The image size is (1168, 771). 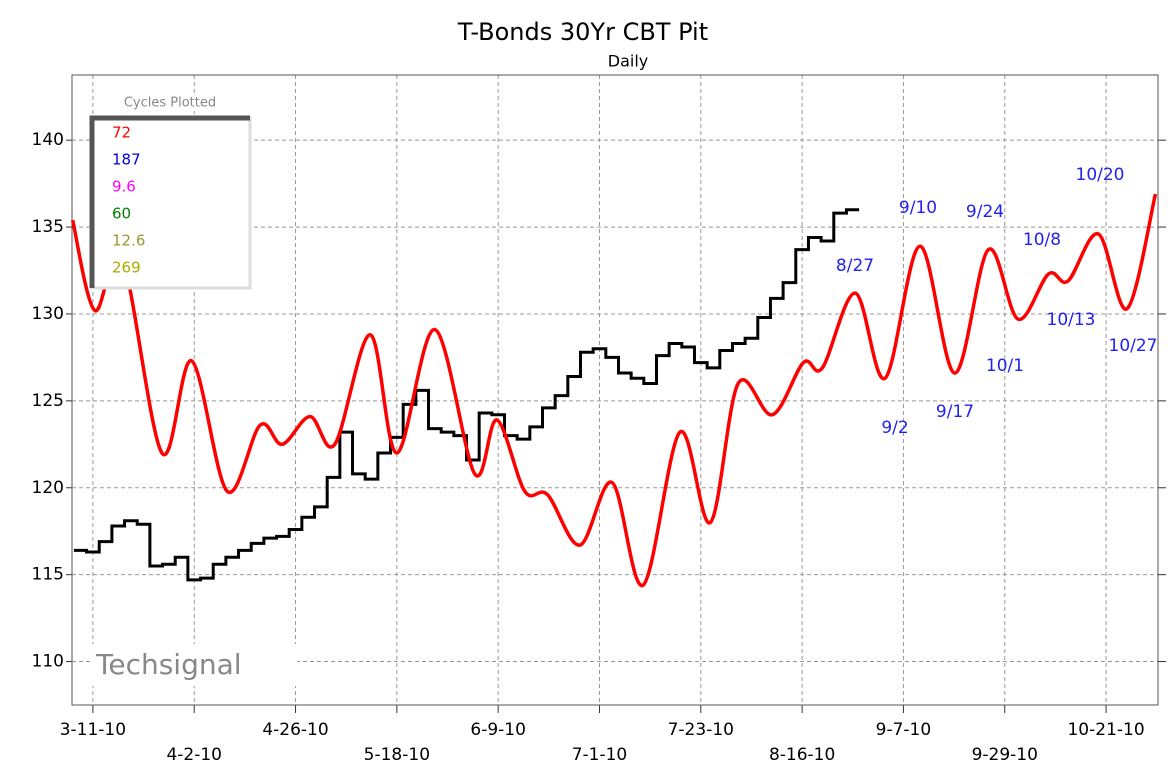 I want to click on watermark: Techsignal, so click(x=168, y=664).